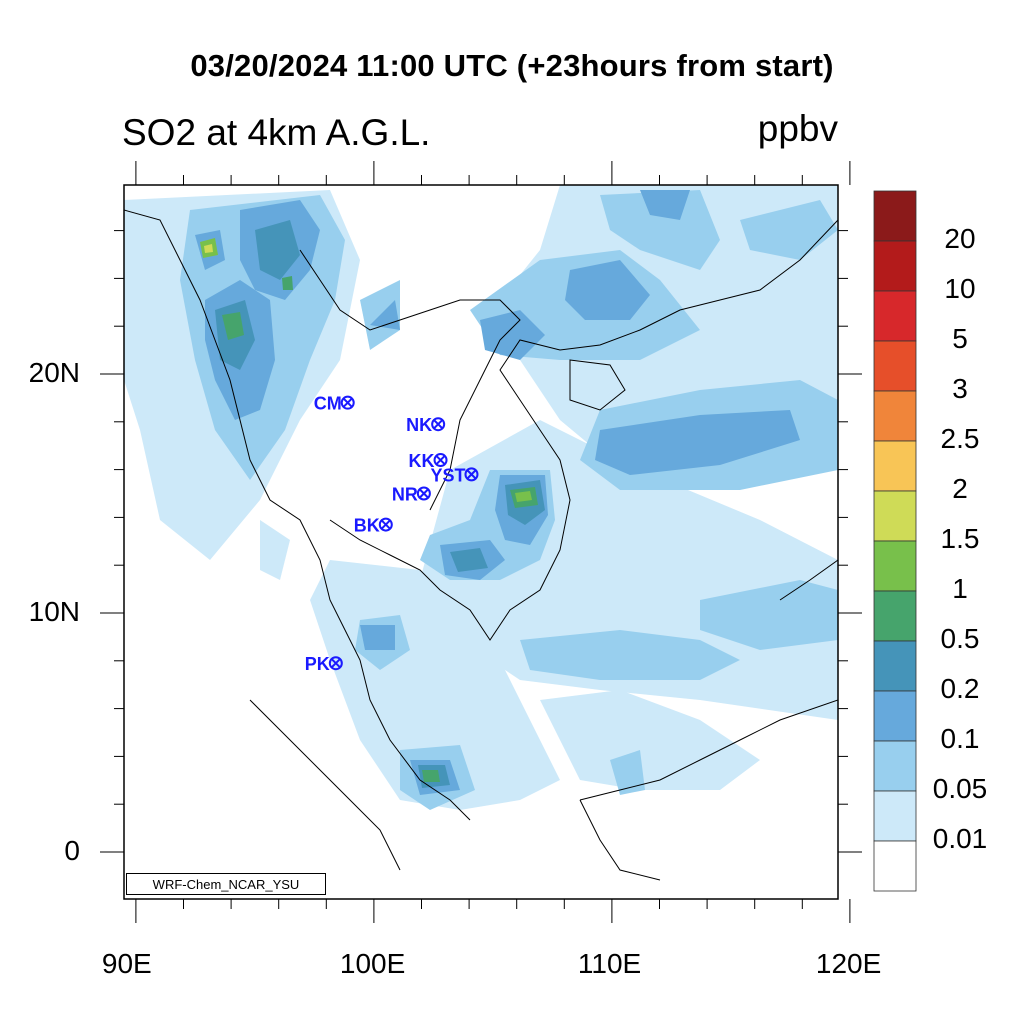 The height and width of the screenshot is (1024, 1024). Describe the element at coordinates (960, 488) in the screenshot. I see `colorbar-label: 2` at that location.